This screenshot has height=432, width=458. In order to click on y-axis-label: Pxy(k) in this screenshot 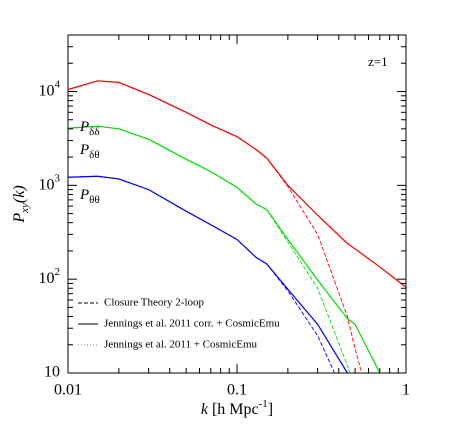, I will do `click(21, 204)`.